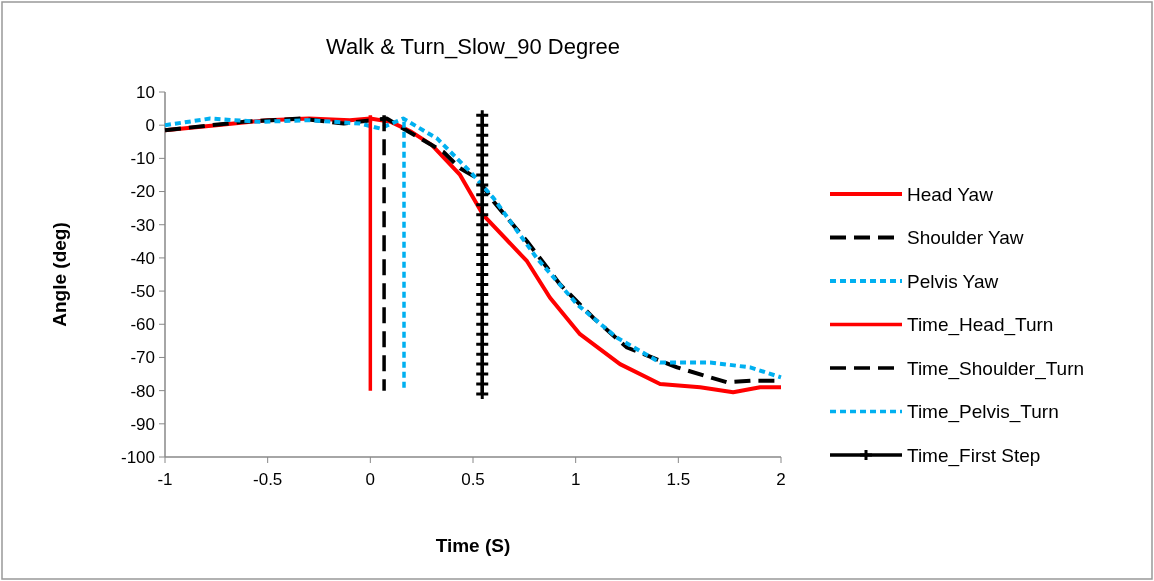  Describe the element at coordinates (781, 479) in the screenshot. I see `x-tick-label: 2` at that location.